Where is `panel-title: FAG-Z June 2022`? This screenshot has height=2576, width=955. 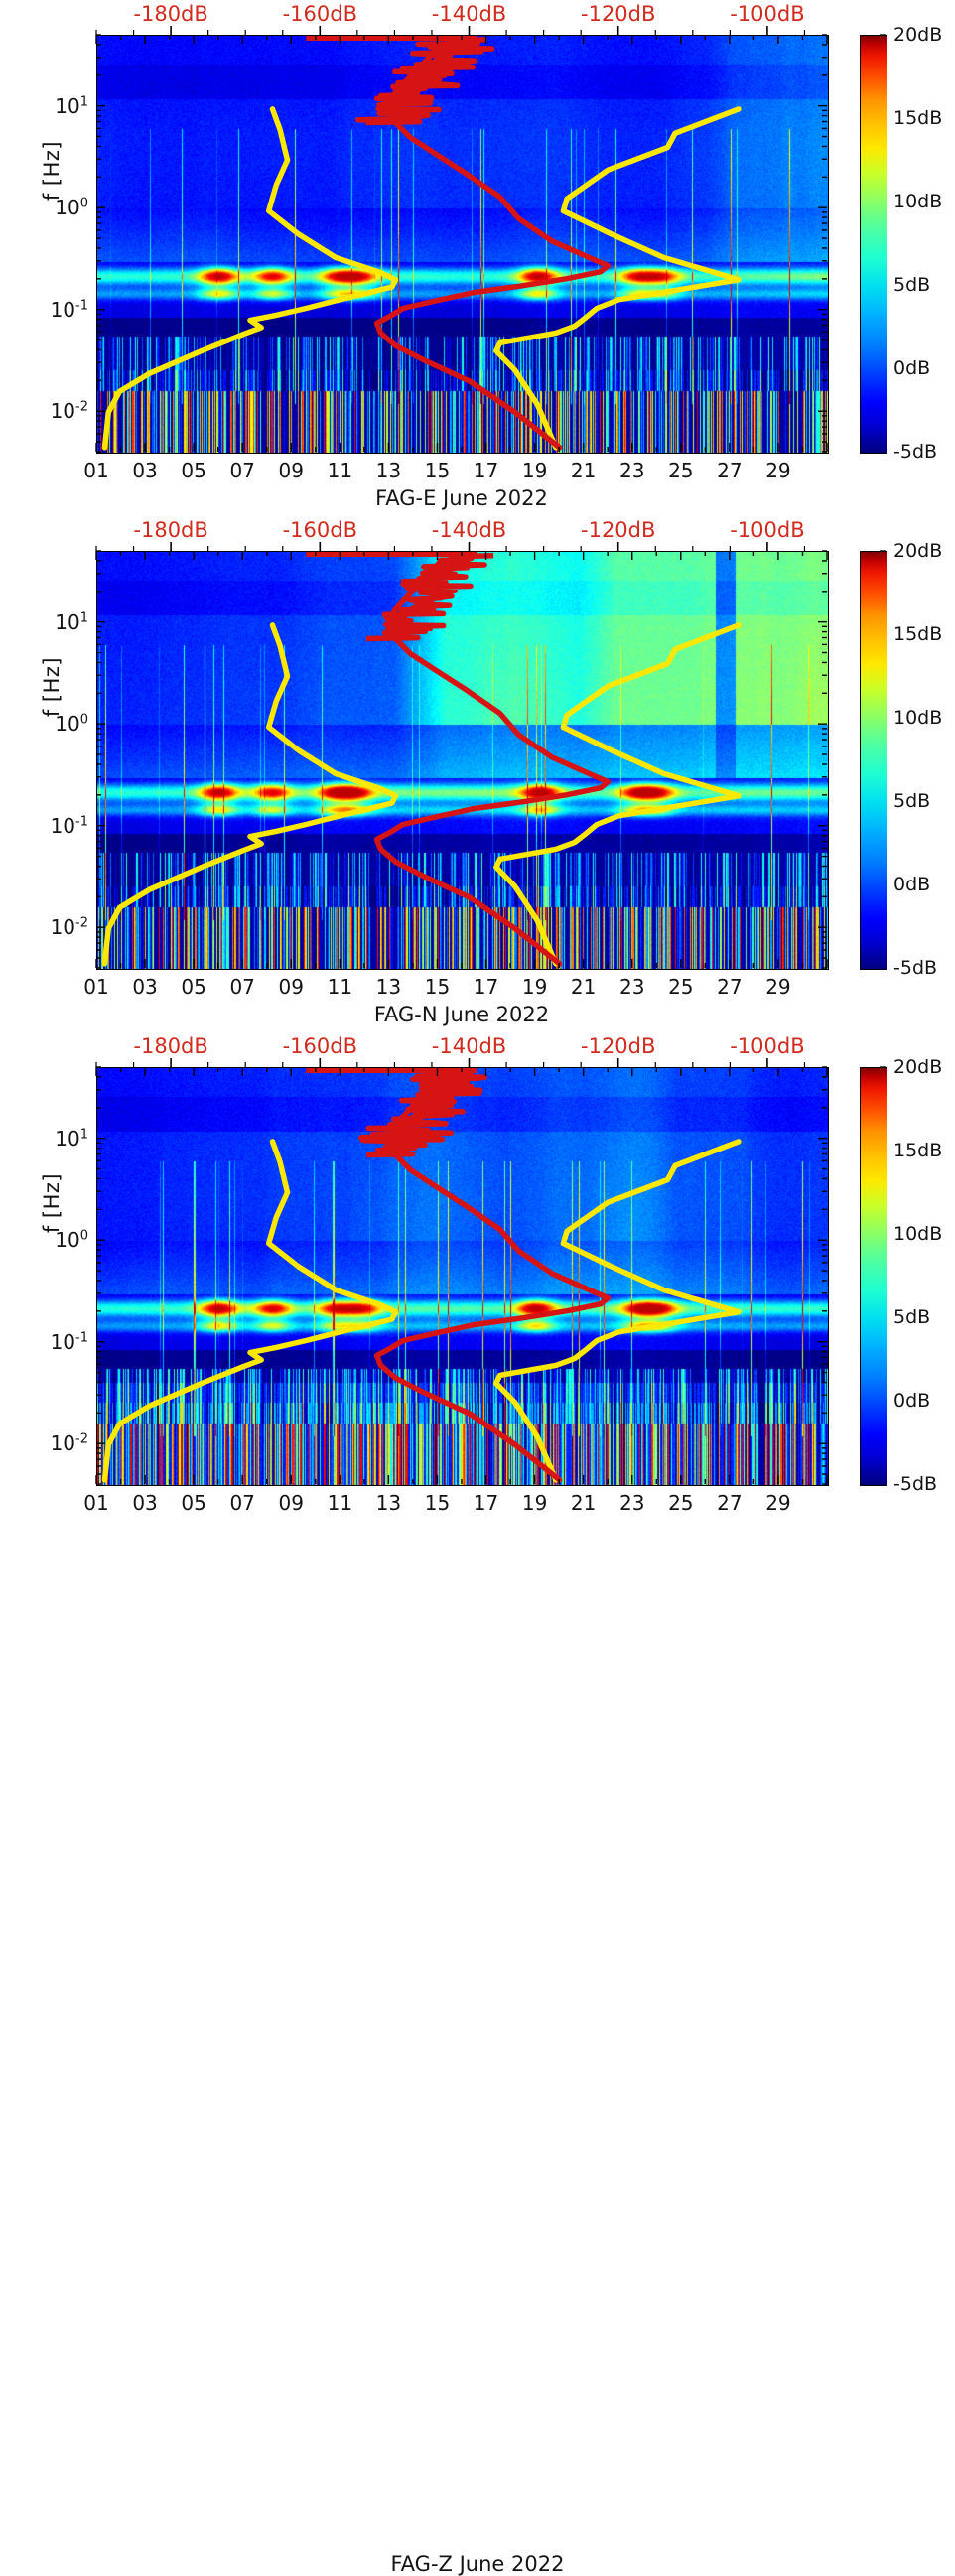
panel-title: FAG-Z June 2022 is located at coordinates (478, 2564).